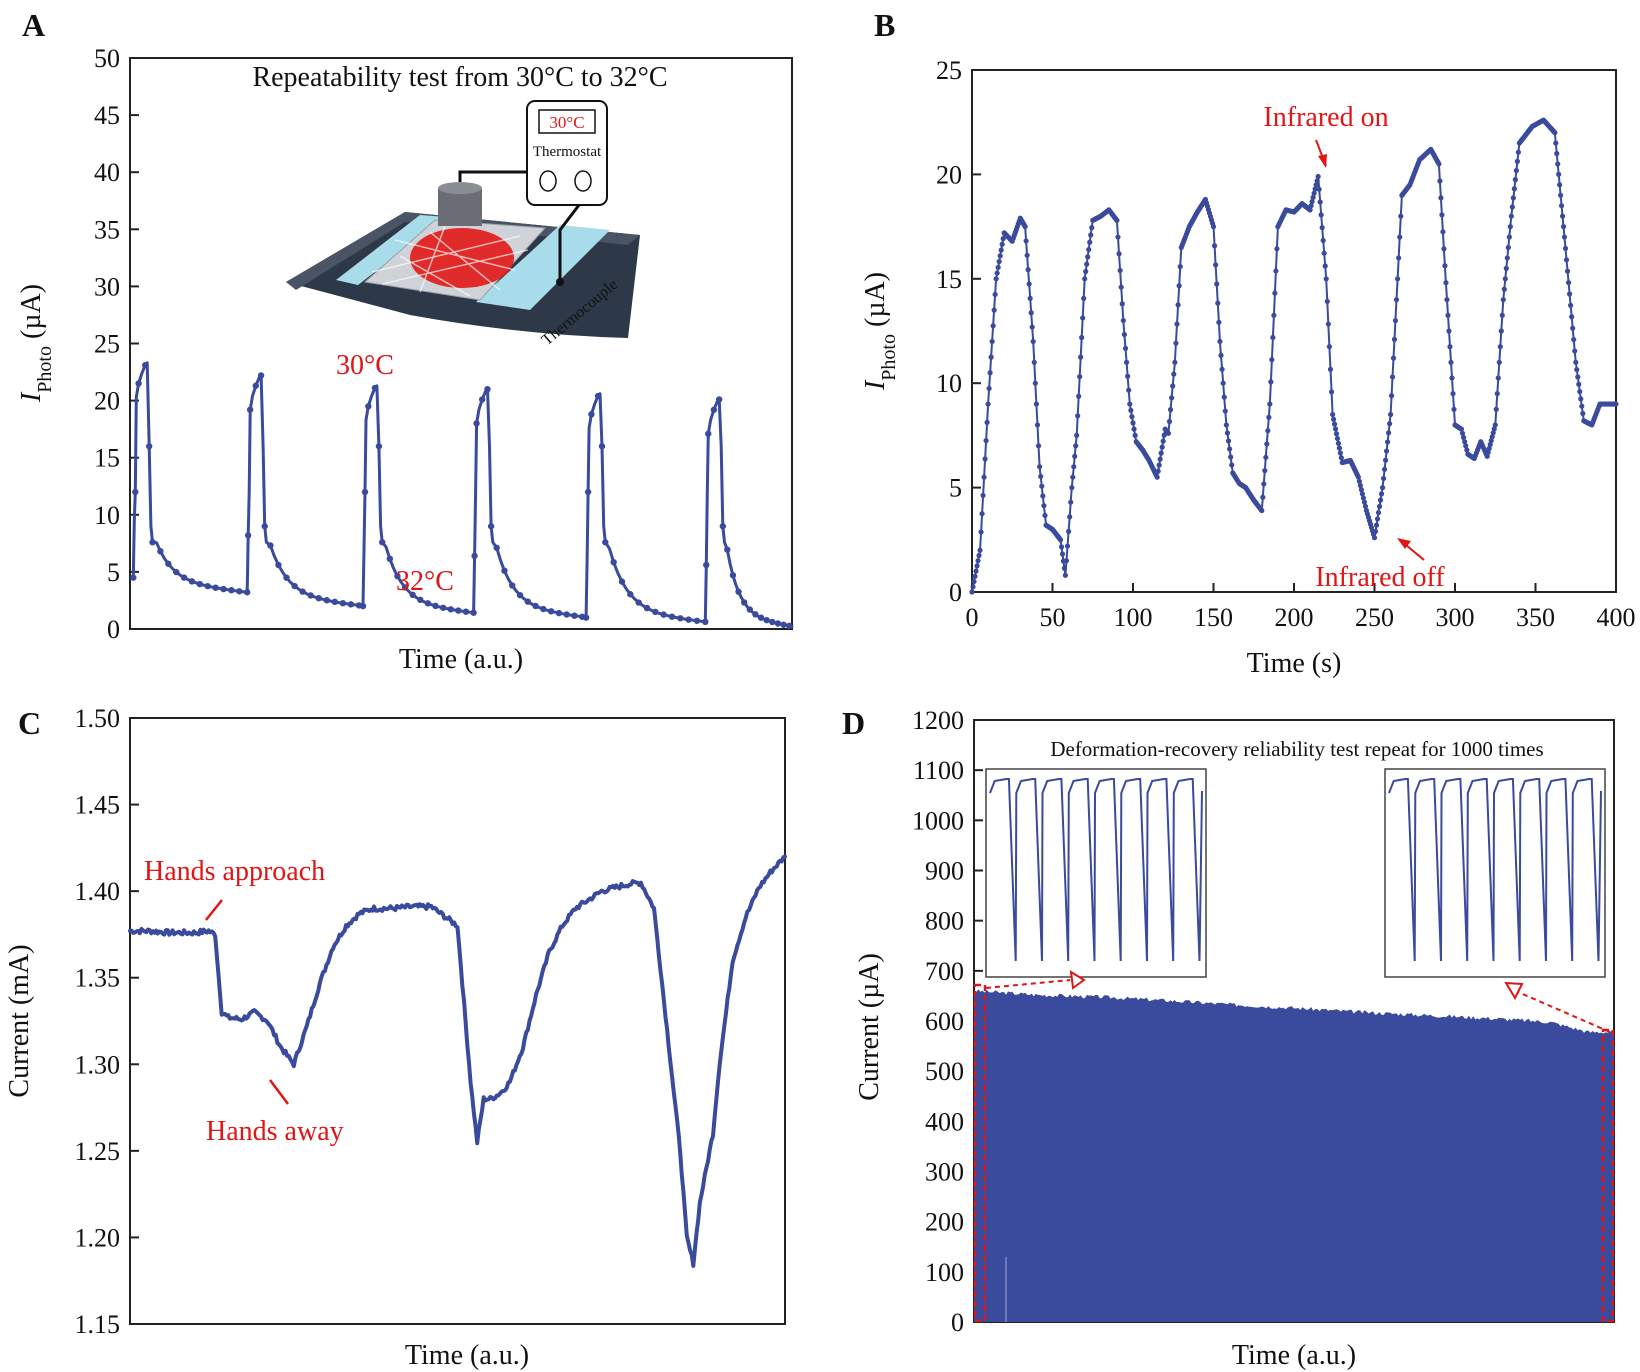  Describe the element at coordinates (29, 723) in the screenshot. I see `panel-c-label: C` at that location.